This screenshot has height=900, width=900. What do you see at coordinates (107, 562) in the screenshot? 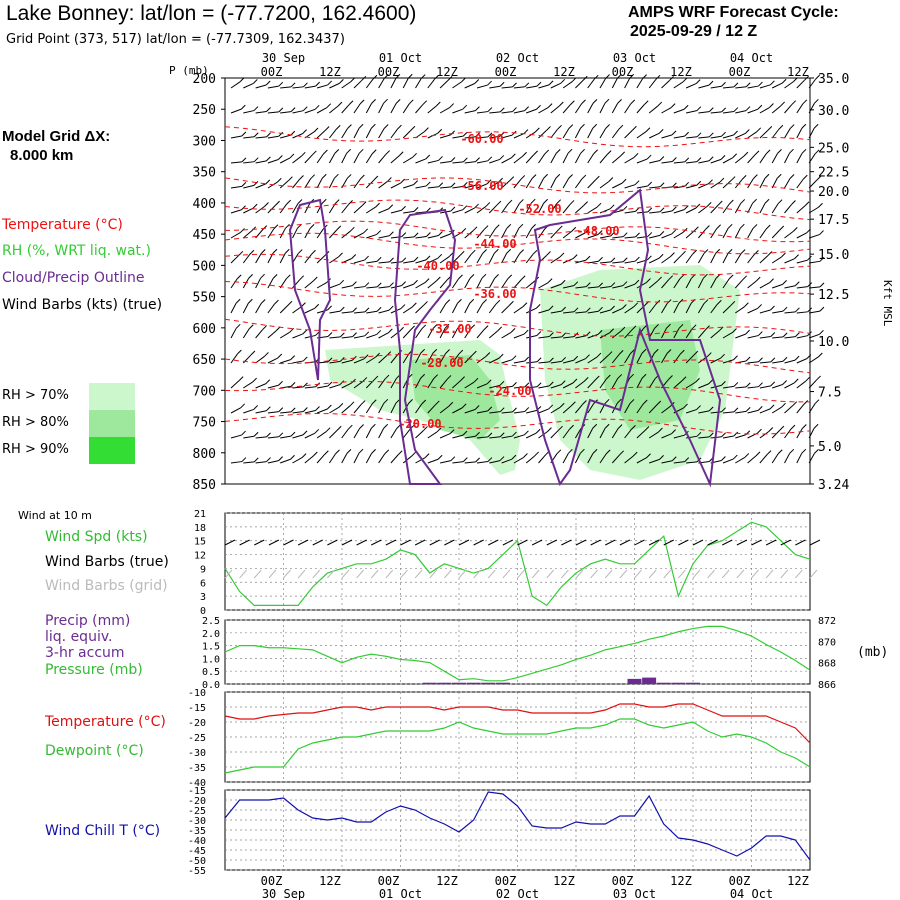
I see `wind-barbs-true-label: Wind Barbs (true)` at bounding box center [107, 562].